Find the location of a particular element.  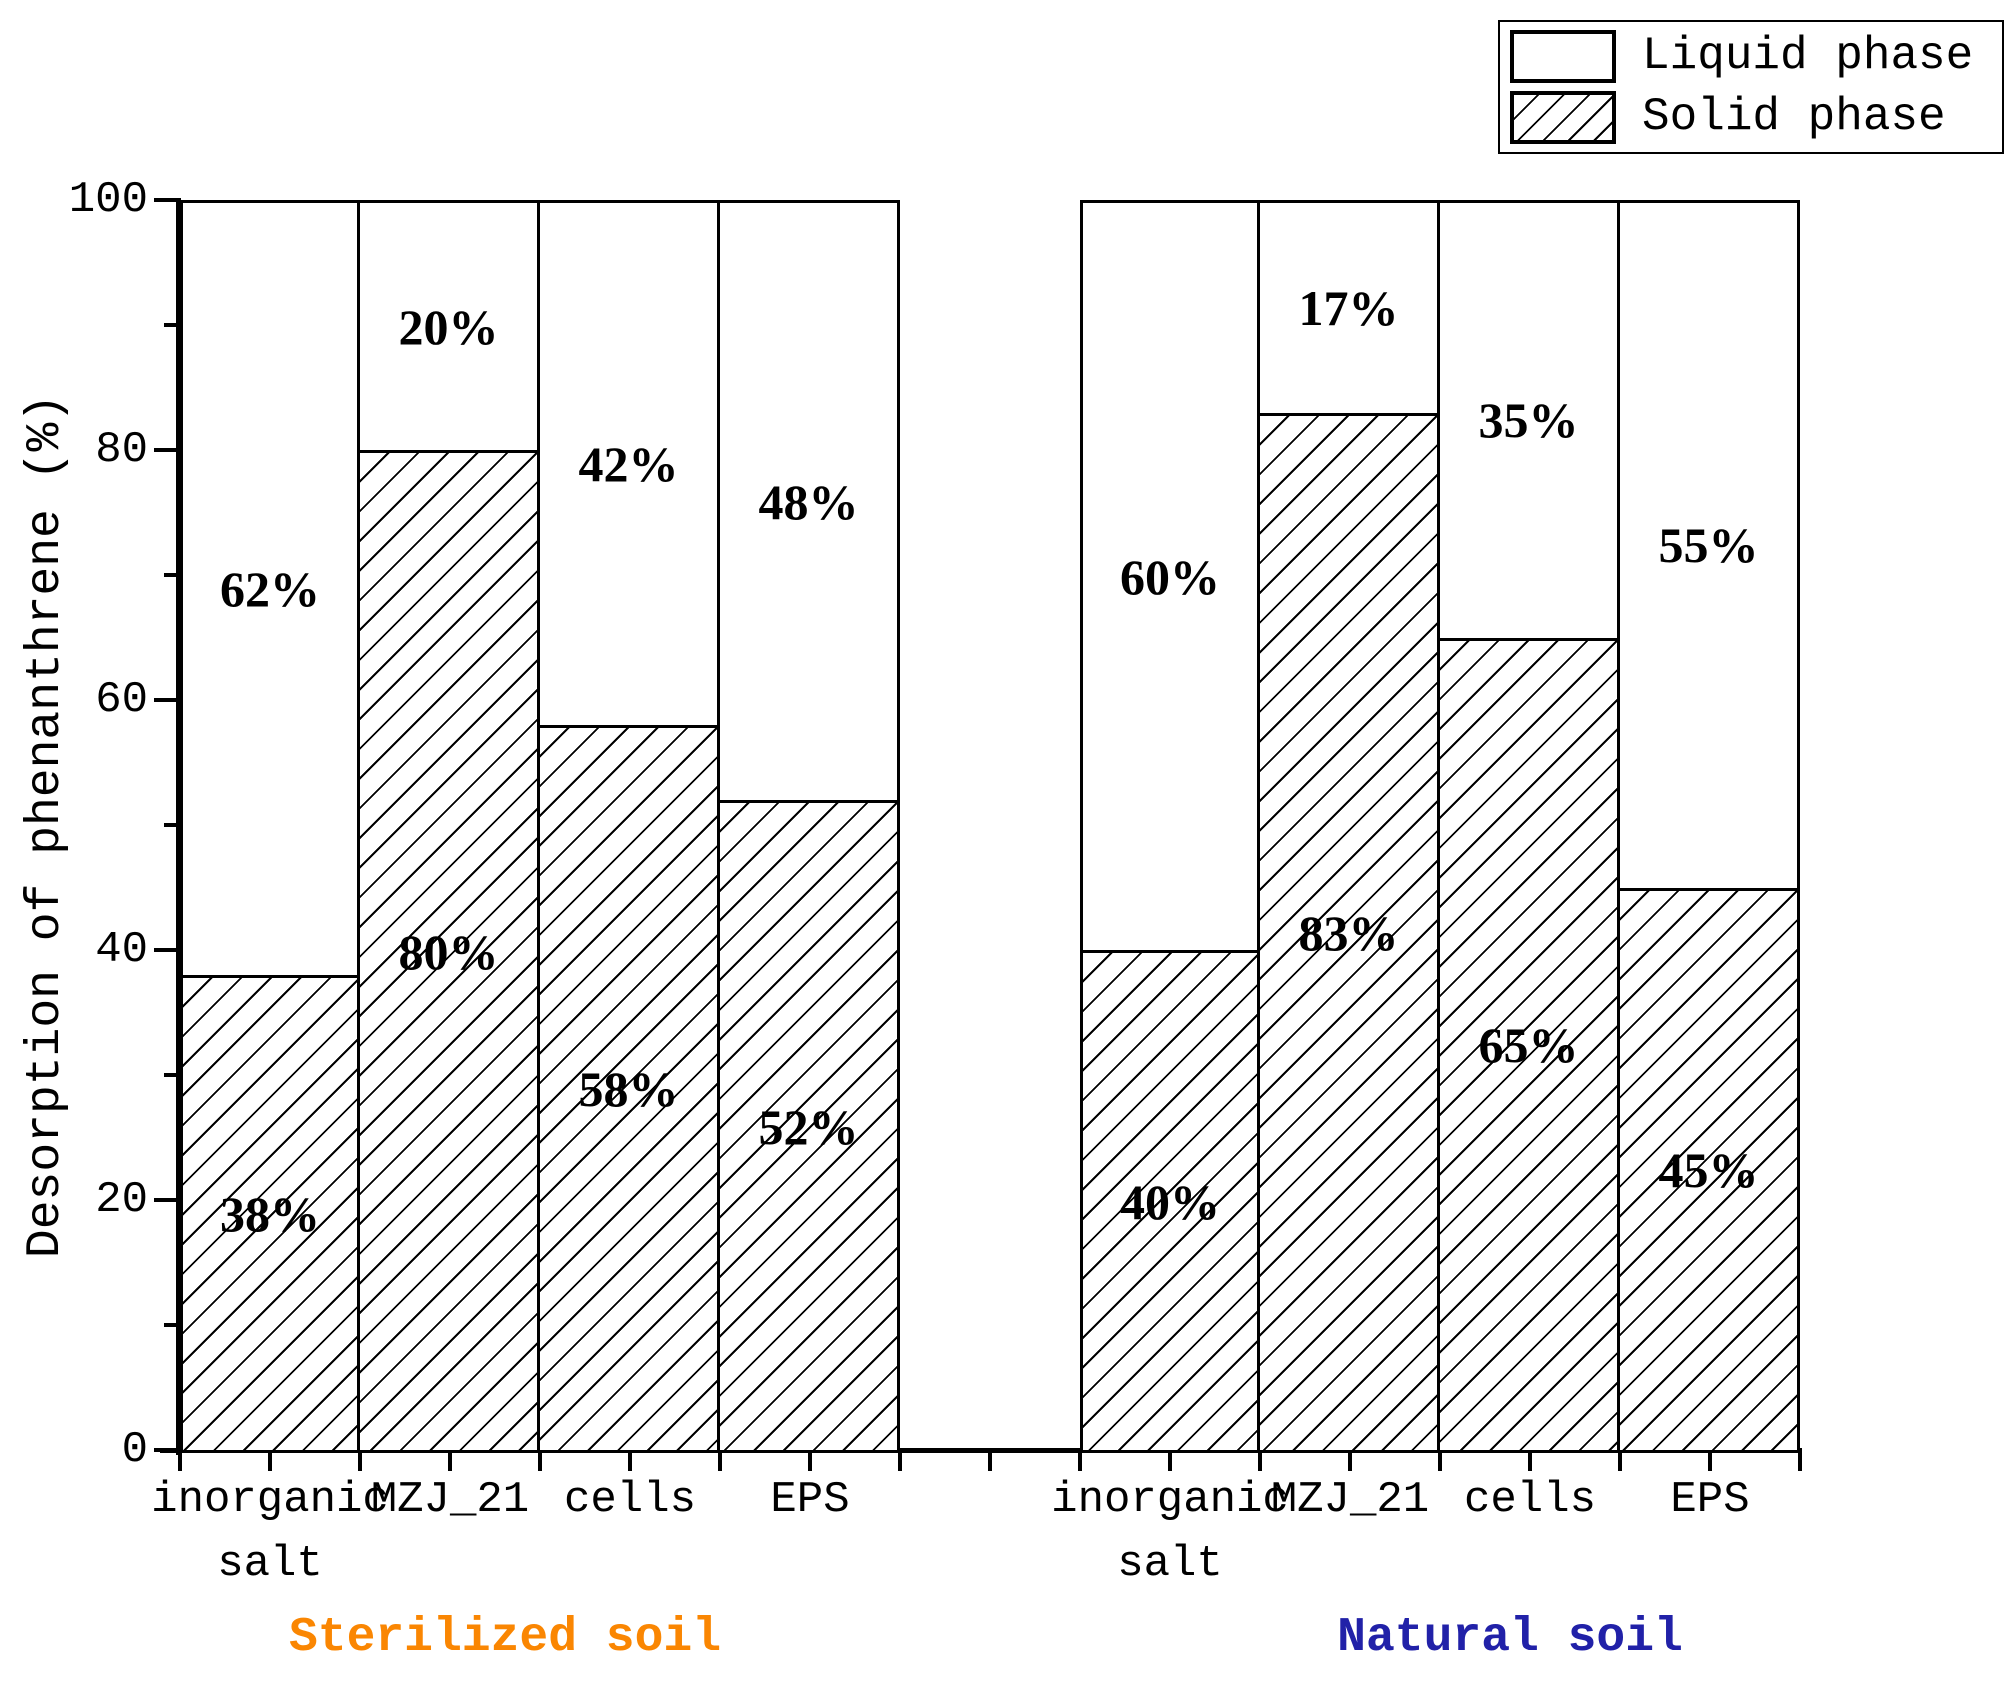

bar-liquid-segment: 60% is located at coordinates (1170, 576).